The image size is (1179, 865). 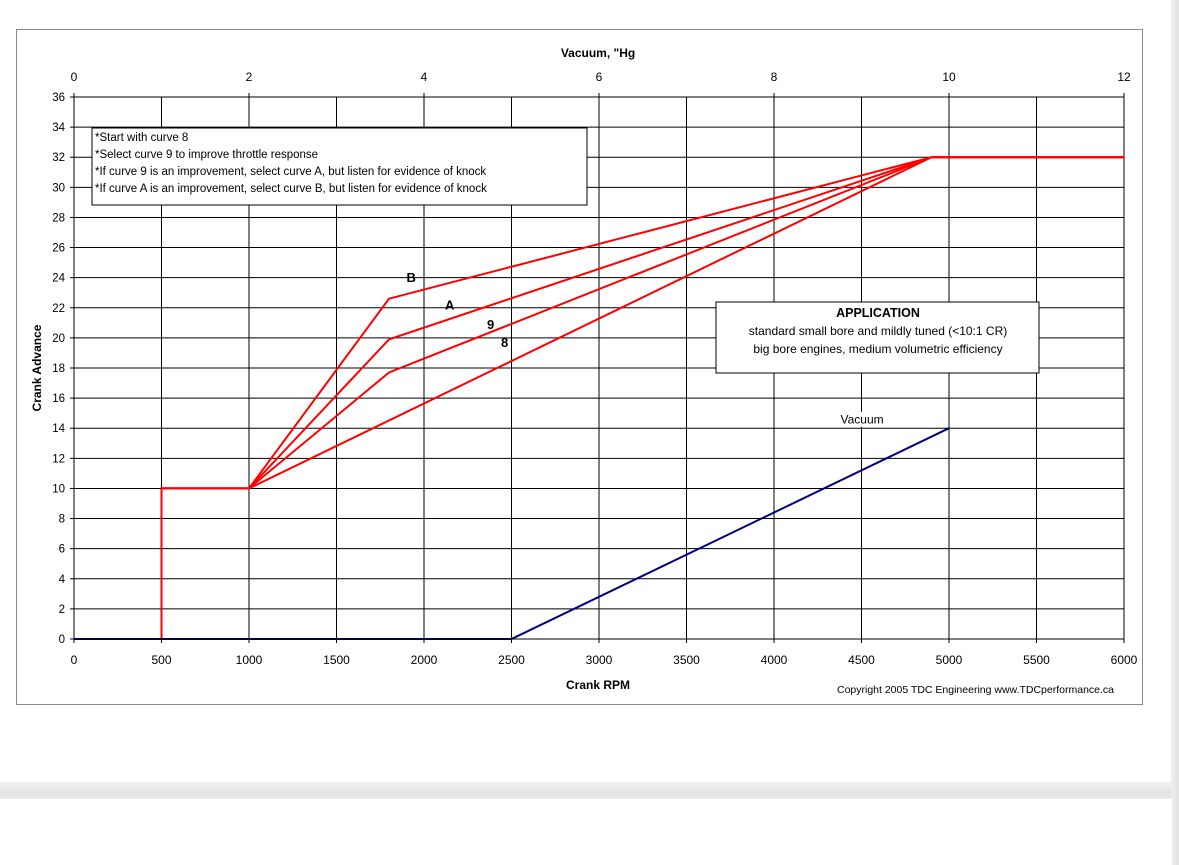 I want to click on y-tick-label-6: 6, so click(x=62, y=550).